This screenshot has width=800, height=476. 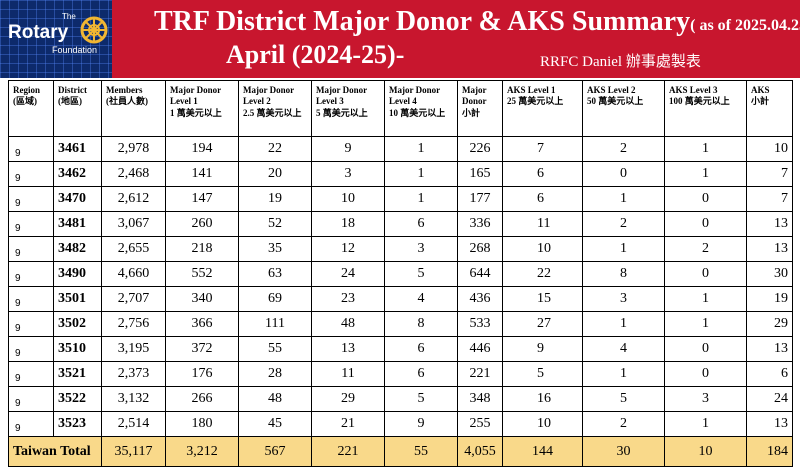 I want to click on table-row: 9 3461 2,978 194 22 9 1 226 7 2 1 10, so click(x=400, y=149).